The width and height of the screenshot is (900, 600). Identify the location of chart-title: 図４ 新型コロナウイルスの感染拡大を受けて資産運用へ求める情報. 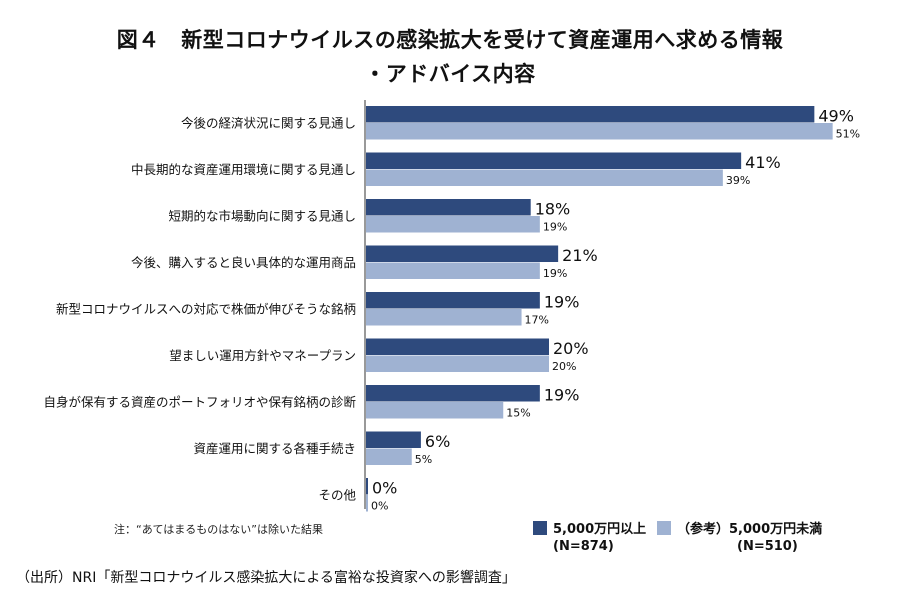
(450, 40).